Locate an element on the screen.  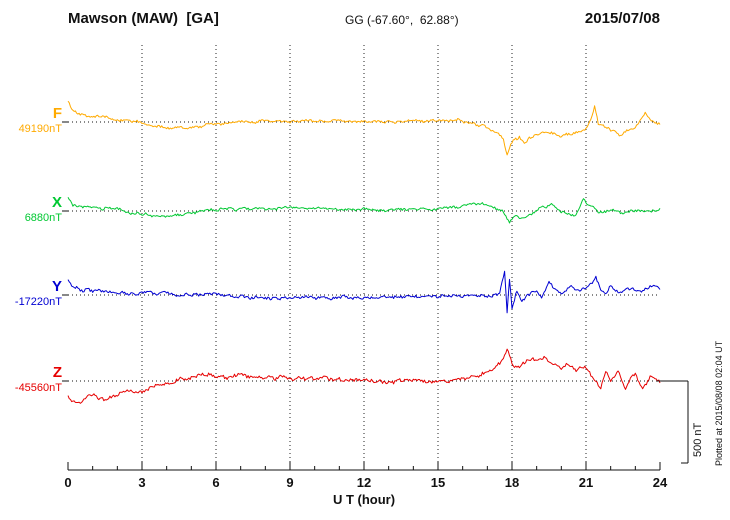
x-tick-label: 21 is located at coordinates (586, 482).